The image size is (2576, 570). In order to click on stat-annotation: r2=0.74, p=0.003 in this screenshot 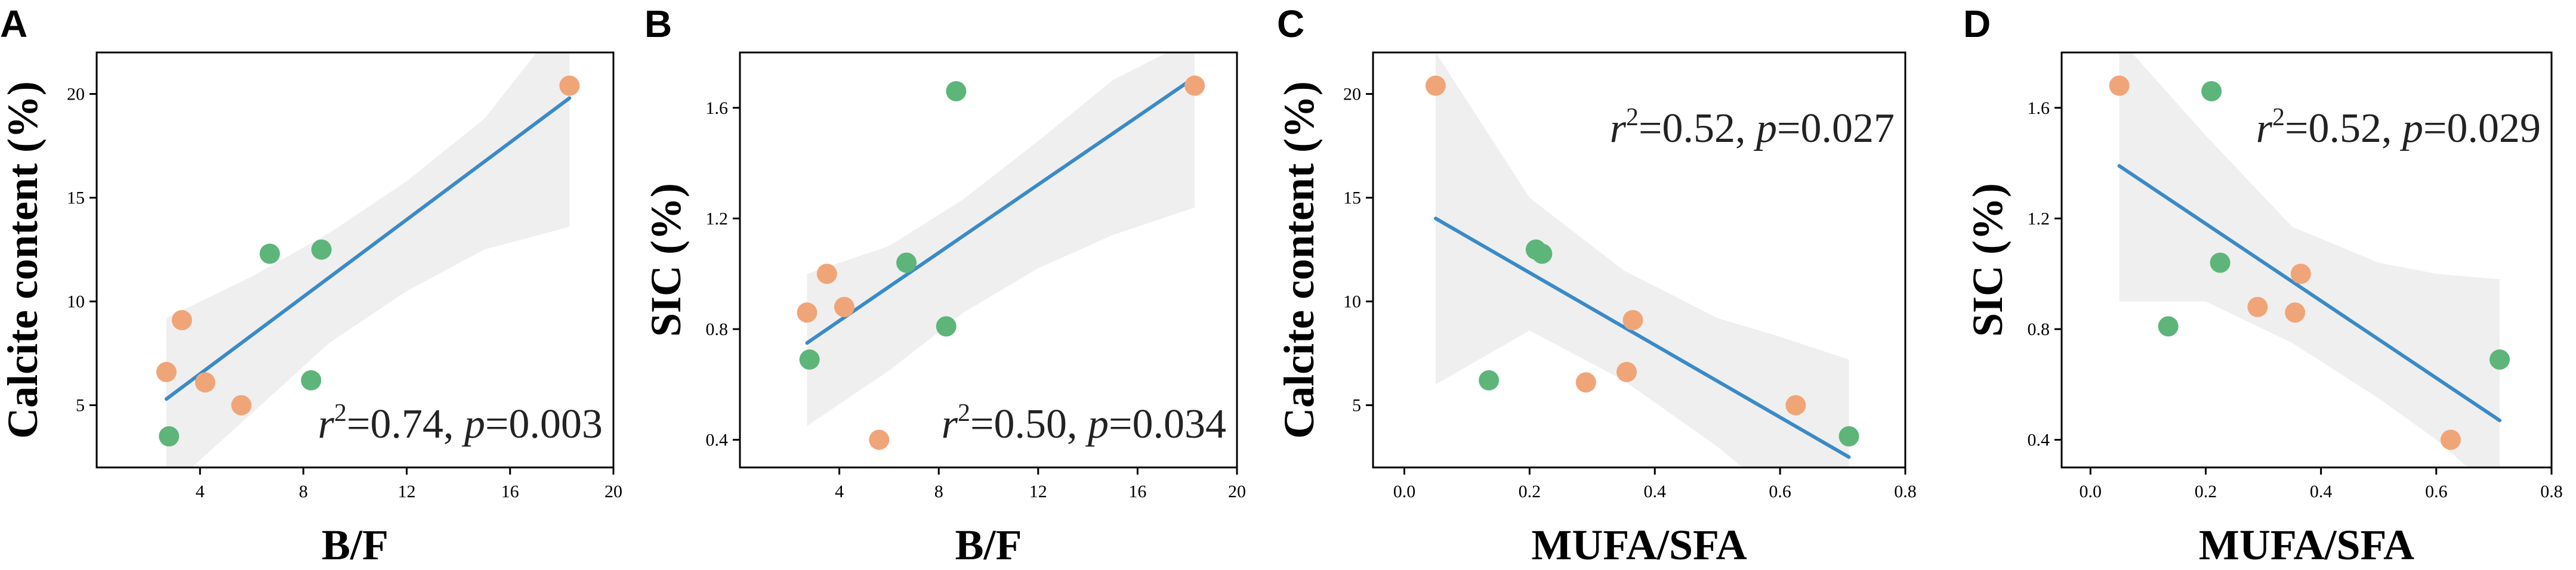, I will do `click(460, 423)`.